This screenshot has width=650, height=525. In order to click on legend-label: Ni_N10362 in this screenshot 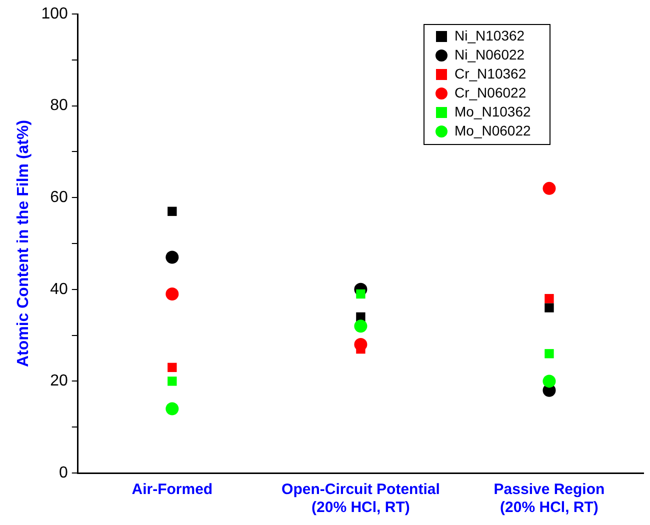, I will do `click(489, 35)`.